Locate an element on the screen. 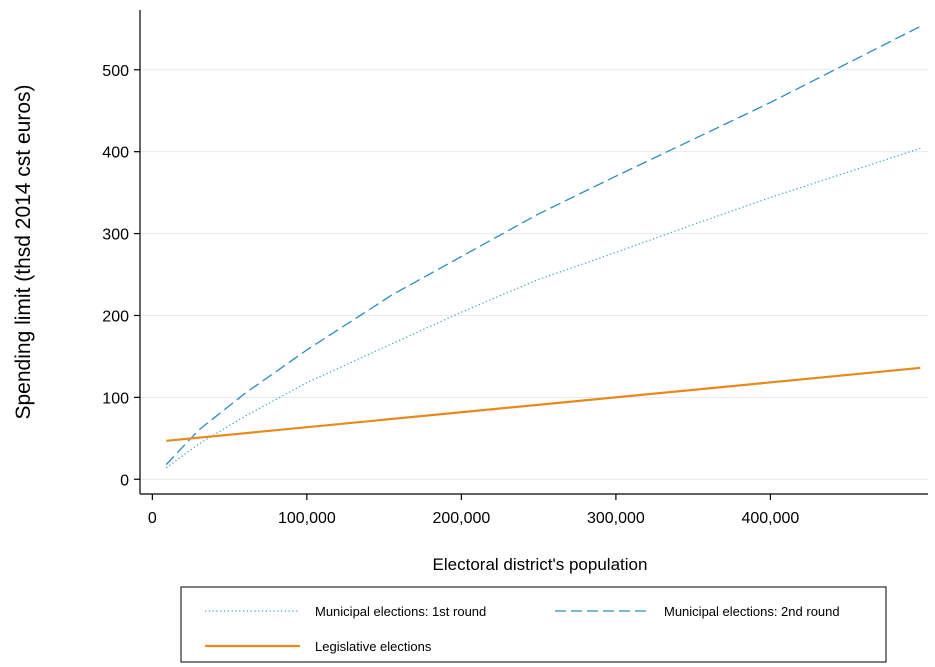 This screenshot has height=667, width=935. legend-label-municipal-1st: Municipal elections: 1st round is located at coordinates (400, 611).